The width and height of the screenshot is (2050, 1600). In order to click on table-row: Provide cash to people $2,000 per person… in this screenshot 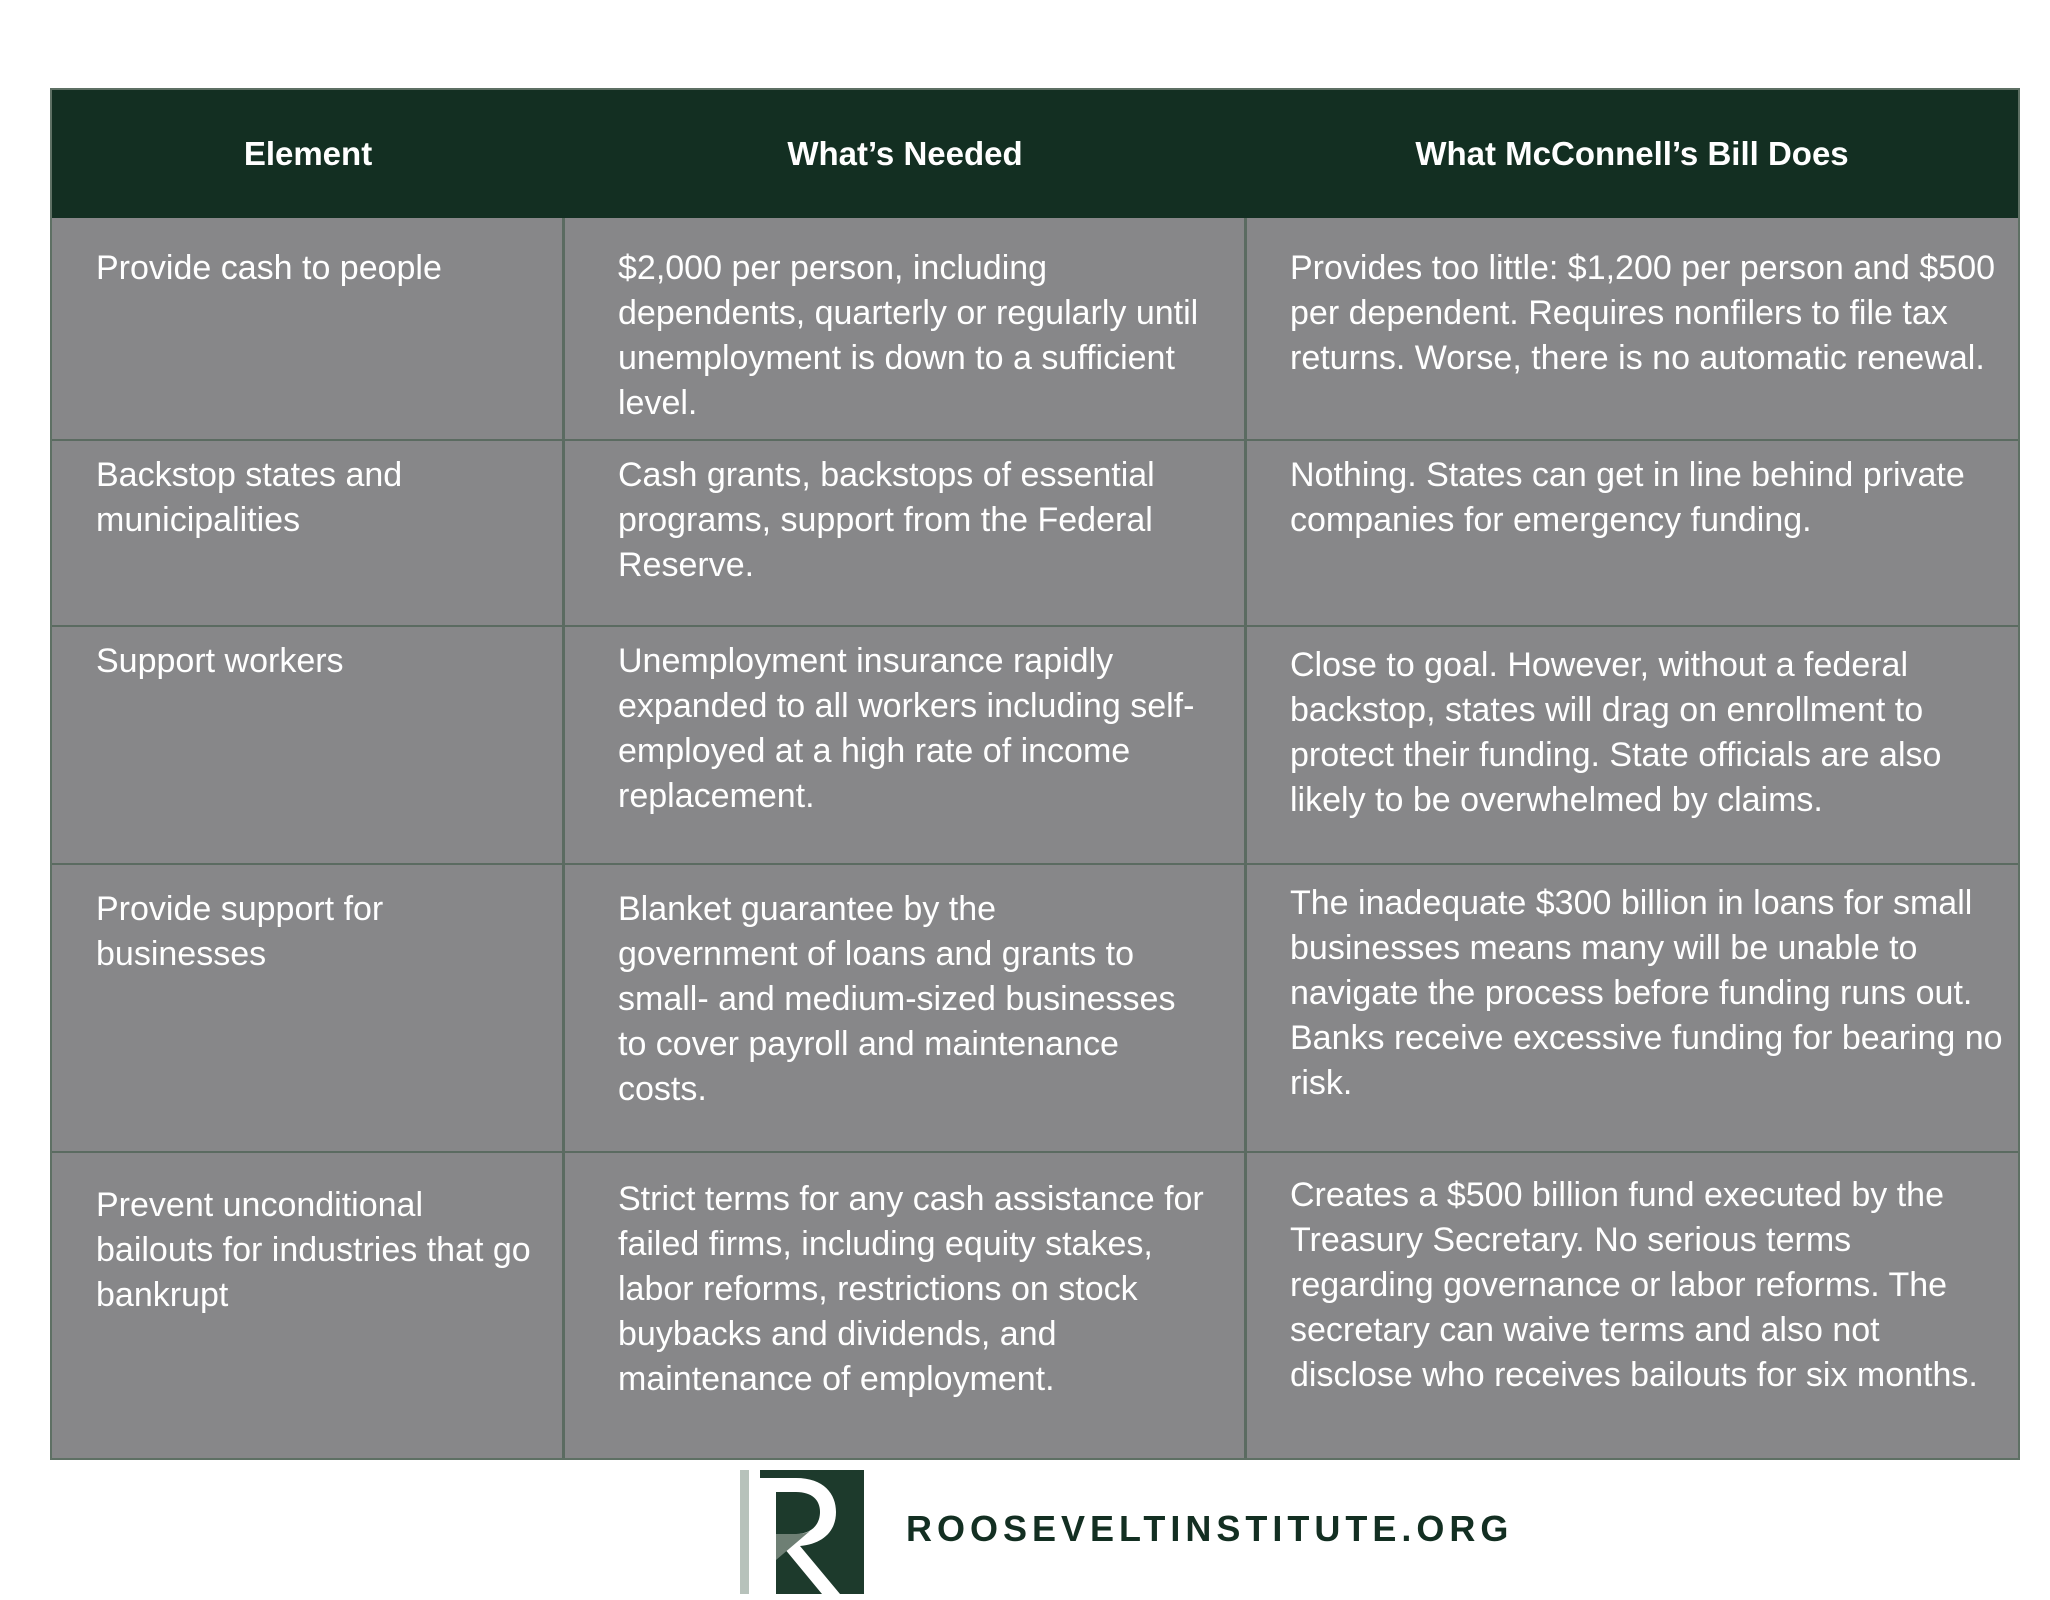, I will do `click(1035, 328)`.